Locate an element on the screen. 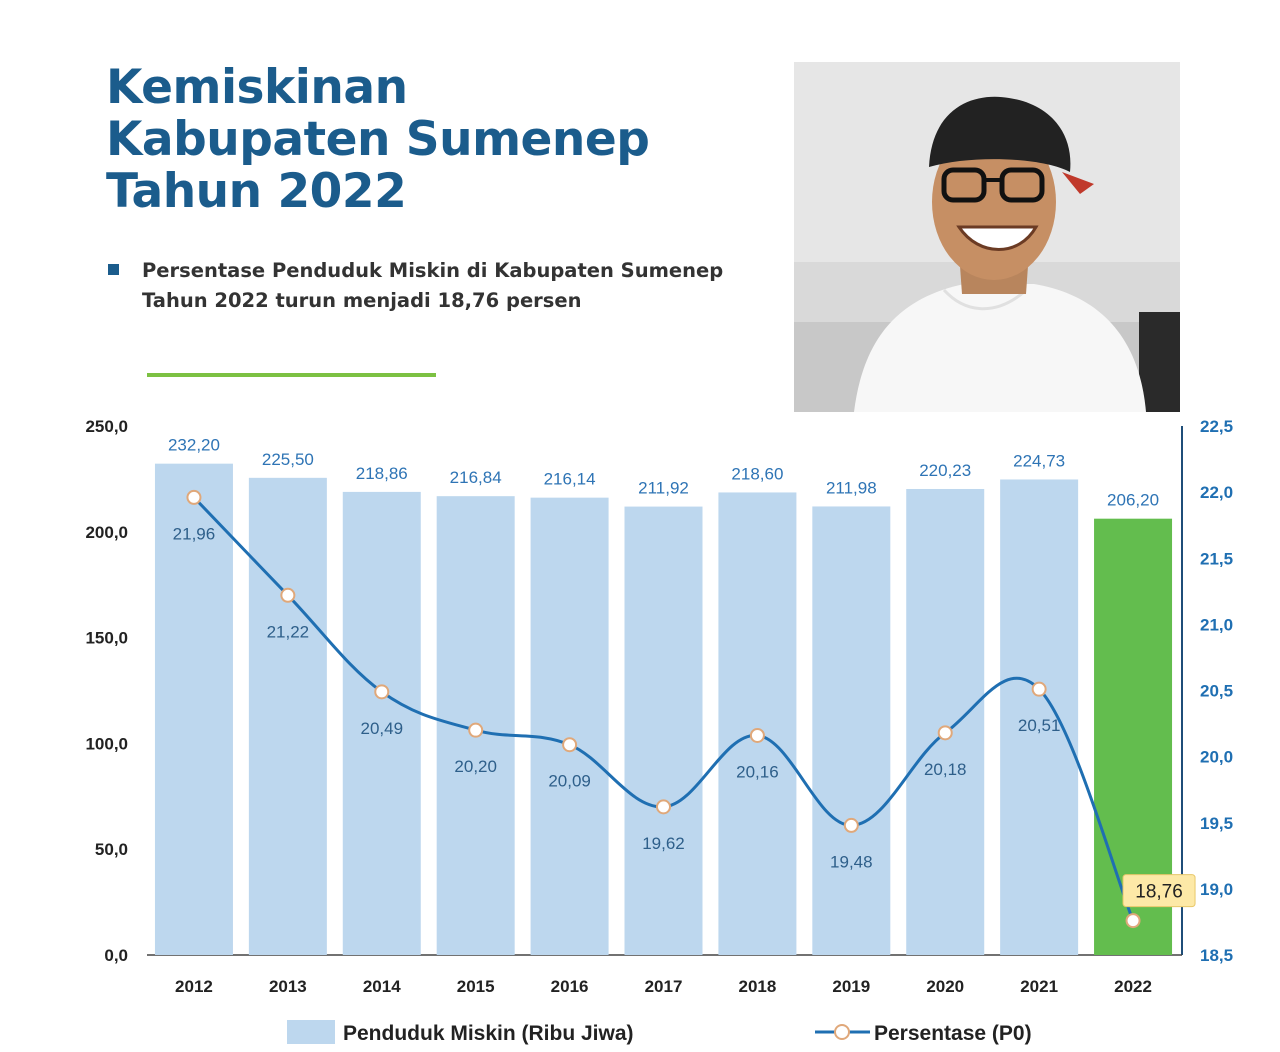 The width and height of the screenshot is (1280, 1052). bar-value-label: 216,84 is located at coordinates (476, 477).